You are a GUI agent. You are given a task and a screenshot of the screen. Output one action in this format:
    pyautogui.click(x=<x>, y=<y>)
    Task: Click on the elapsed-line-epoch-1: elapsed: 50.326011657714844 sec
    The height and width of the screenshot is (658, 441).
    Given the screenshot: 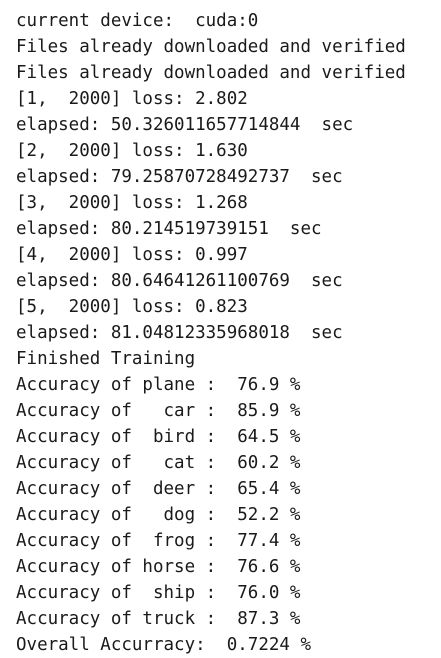 What is the action you would take?
    pyautogui.click(x=185, y=125)
    